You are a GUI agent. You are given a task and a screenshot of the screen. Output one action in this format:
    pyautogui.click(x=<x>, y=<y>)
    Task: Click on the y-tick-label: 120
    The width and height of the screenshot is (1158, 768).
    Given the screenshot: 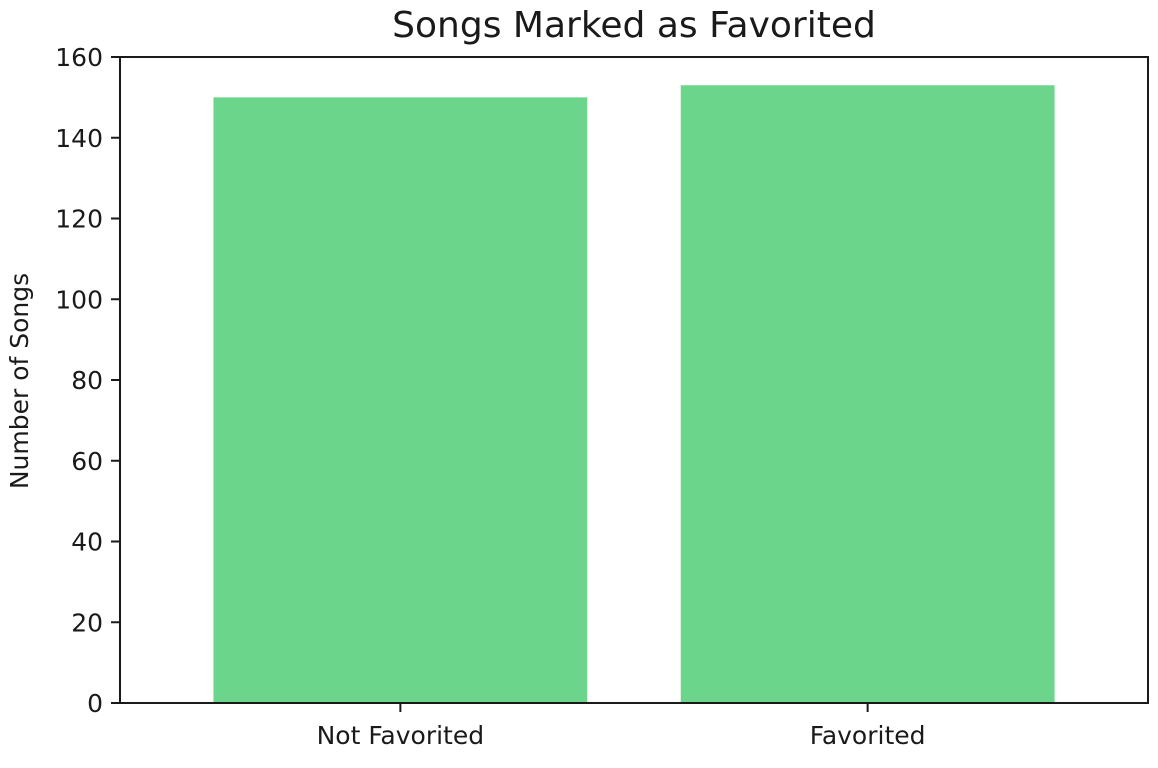 What is the action you would take?
    pyautogui.click(x=79, y=219)
    